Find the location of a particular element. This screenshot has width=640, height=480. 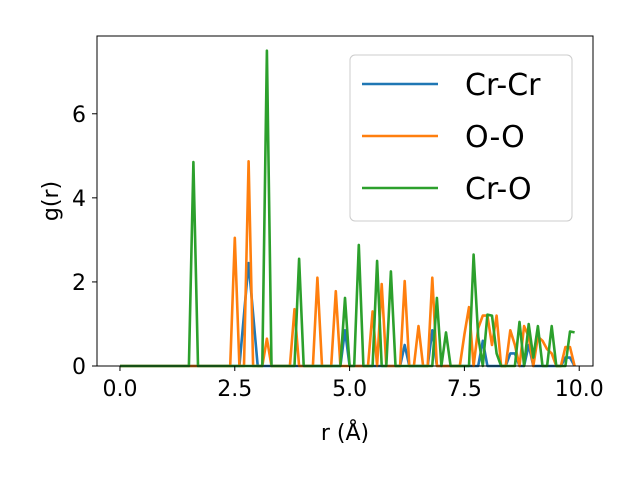

legend-box is located at coordinates (461, 138).